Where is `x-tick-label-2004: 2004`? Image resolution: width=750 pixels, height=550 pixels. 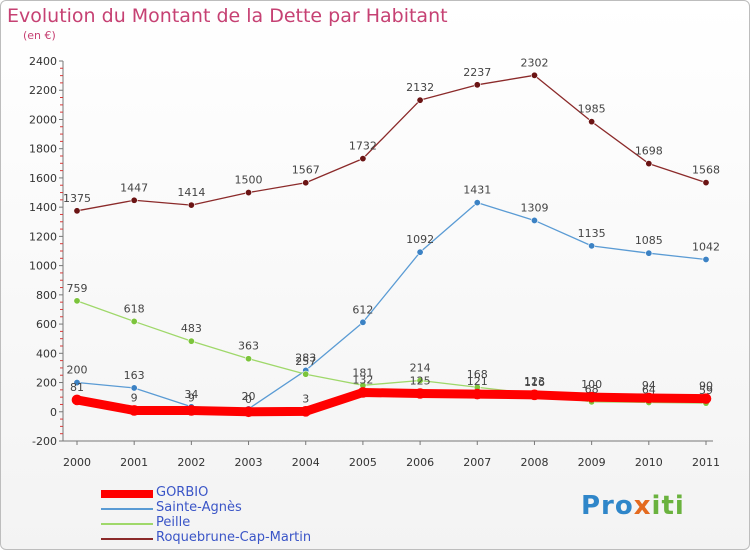 x-tick-label-2004: 2004 is located at coordinates (306, 462).